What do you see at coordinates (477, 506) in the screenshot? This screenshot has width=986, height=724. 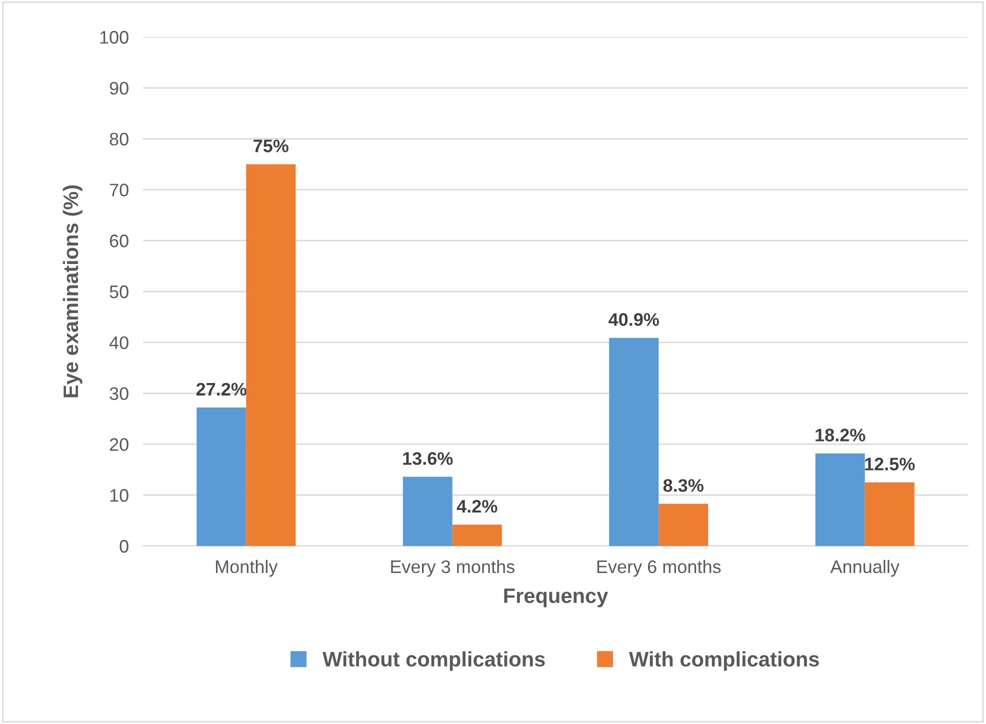 I see `data-label: 4.2%` at bounding box center [477, 506].